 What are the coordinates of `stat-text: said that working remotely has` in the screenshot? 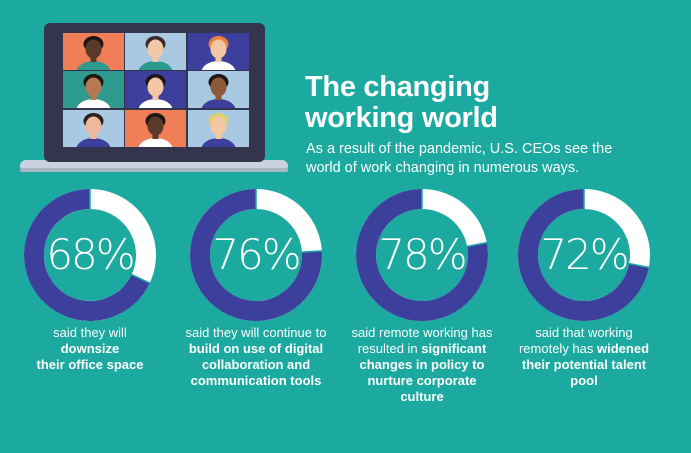 It's located at (575, 340).